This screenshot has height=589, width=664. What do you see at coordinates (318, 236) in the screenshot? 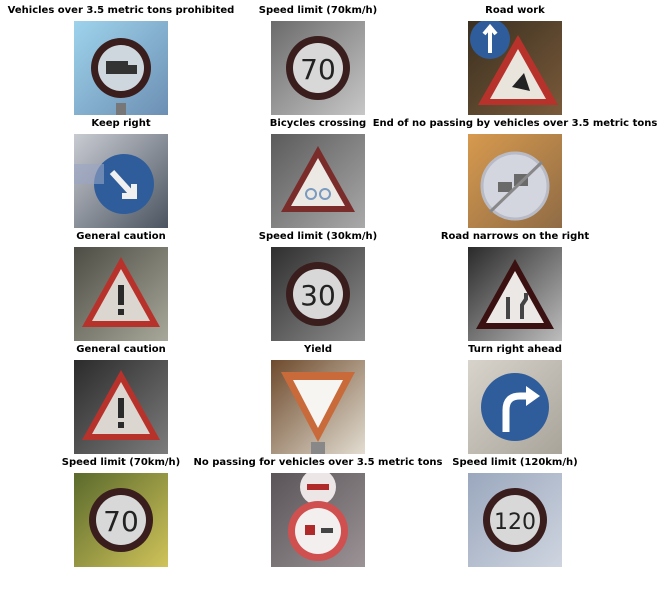
I see `panel-title: Speed limit (30km/h)` at bounding box center [318, 236].